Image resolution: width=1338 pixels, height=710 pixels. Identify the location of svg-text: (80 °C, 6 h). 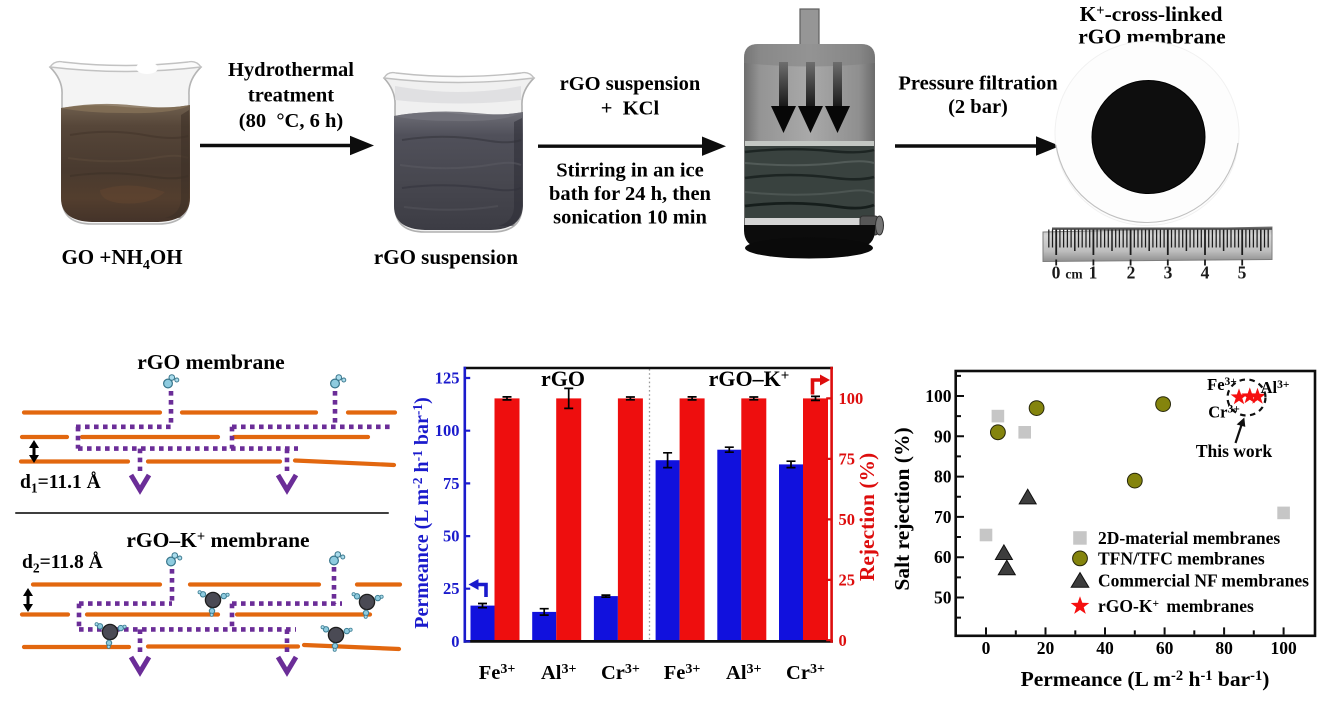
(291, 121).